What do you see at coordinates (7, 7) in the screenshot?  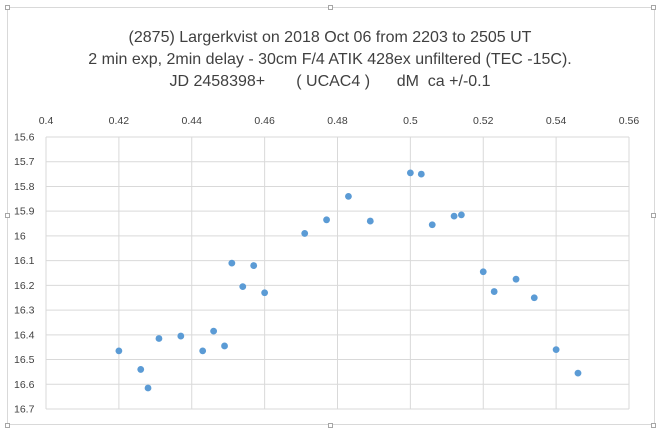 I see `resize-handle-top-left` at bounding box center [7, 7].